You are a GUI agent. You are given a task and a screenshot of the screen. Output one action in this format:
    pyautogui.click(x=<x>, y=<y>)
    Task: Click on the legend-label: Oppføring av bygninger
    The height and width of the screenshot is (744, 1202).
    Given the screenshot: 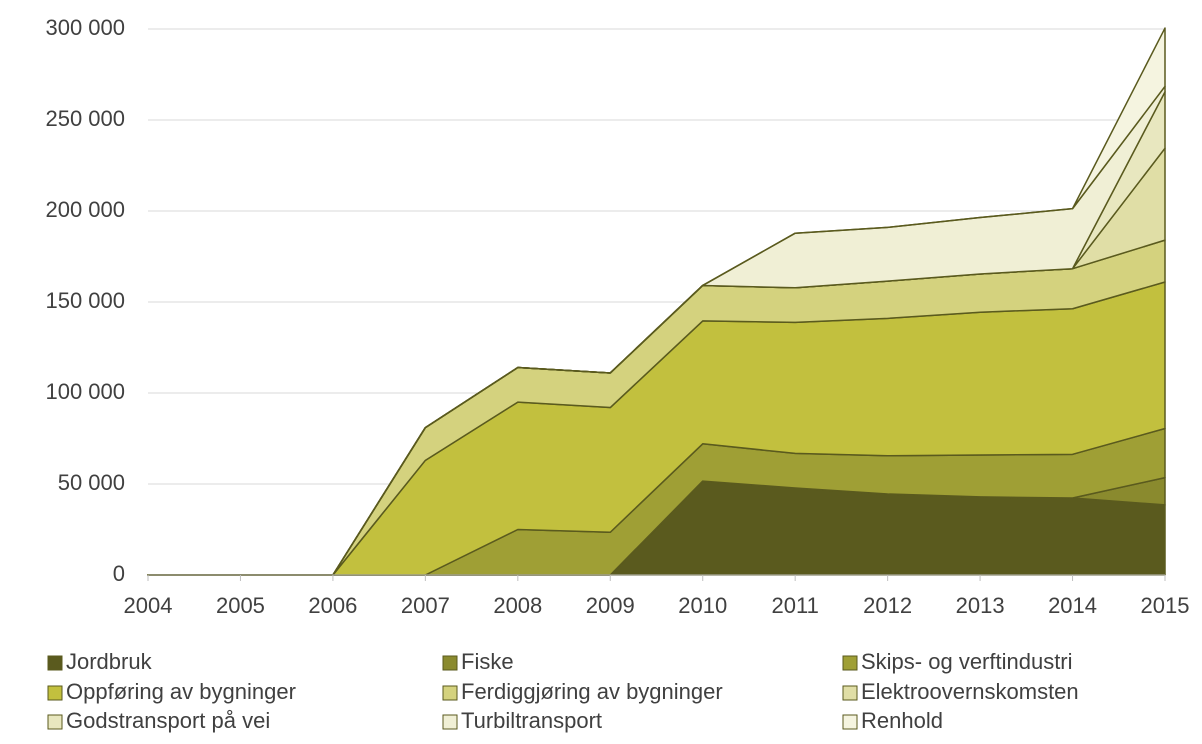 What is the action you would take?
    pyautogui.click(x=181, y=691)
    